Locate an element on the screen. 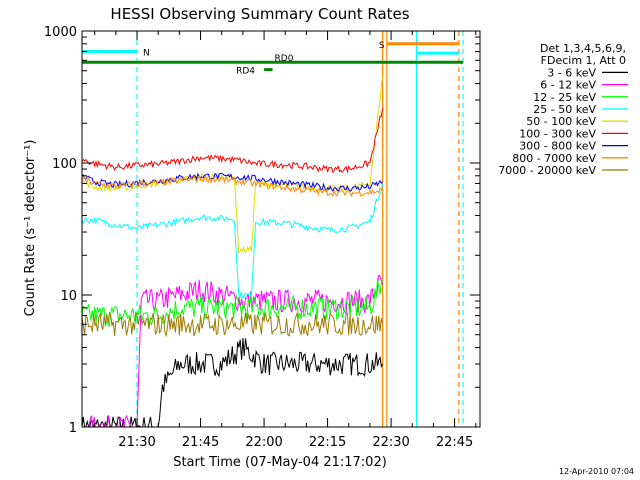  x-tick-label: 21:30 is located at coordinates (136, 442).